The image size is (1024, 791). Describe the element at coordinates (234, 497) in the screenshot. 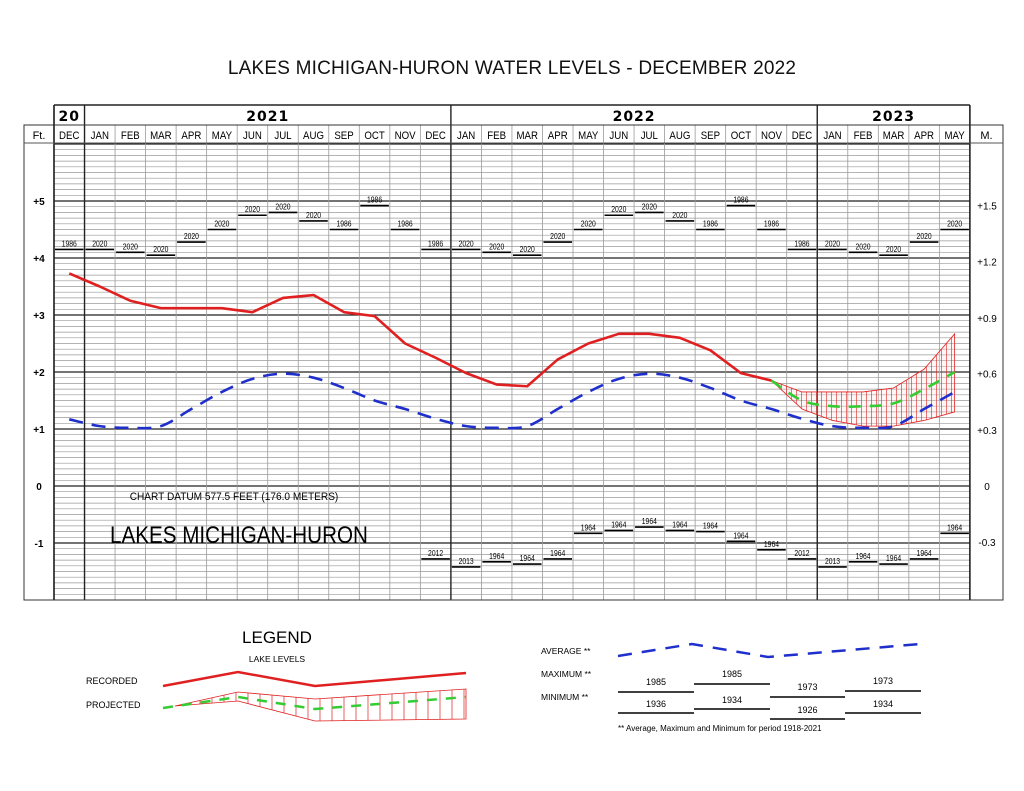

I see `chart-datum-note: CHART DATUM 577.5 FEET (176.0 METERS)` at that location.